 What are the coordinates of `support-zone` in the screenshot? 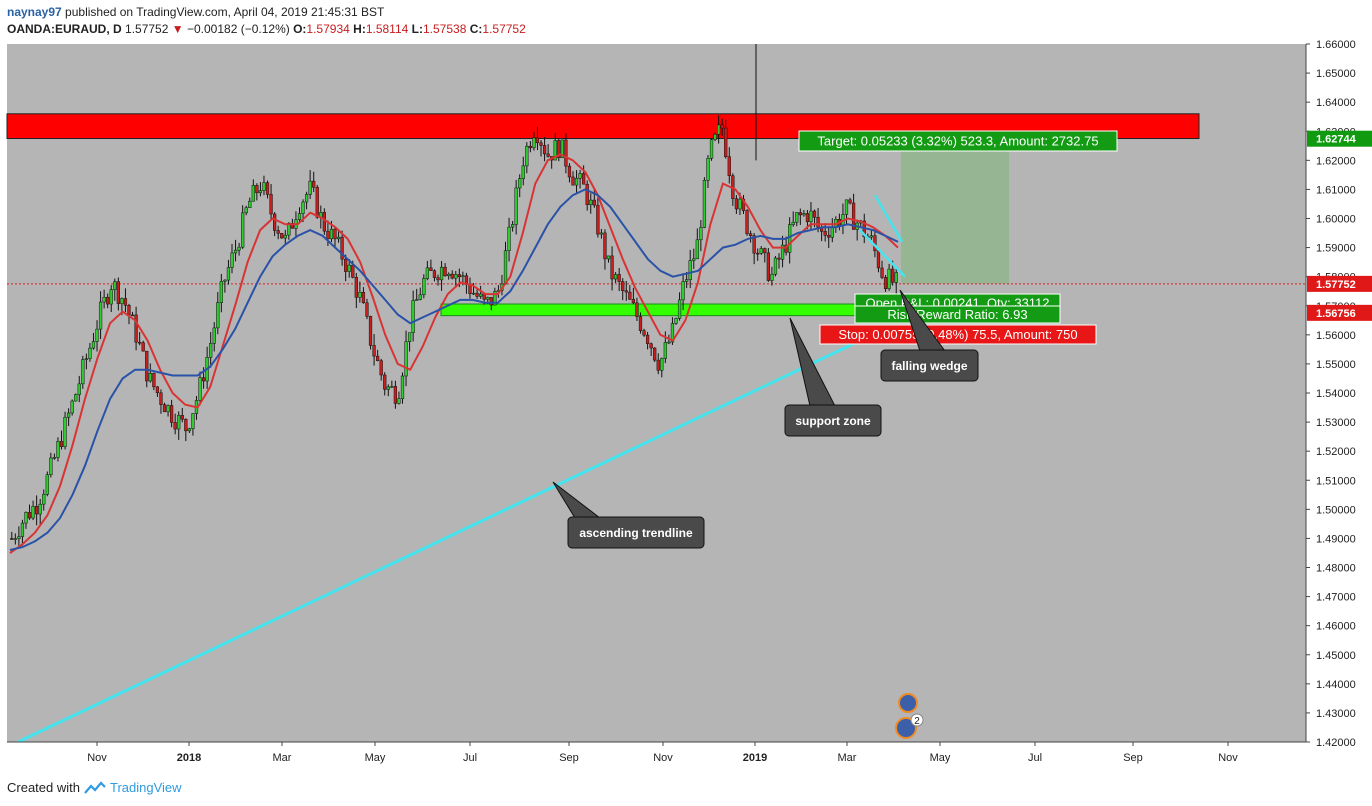 It's located at (651, 310).